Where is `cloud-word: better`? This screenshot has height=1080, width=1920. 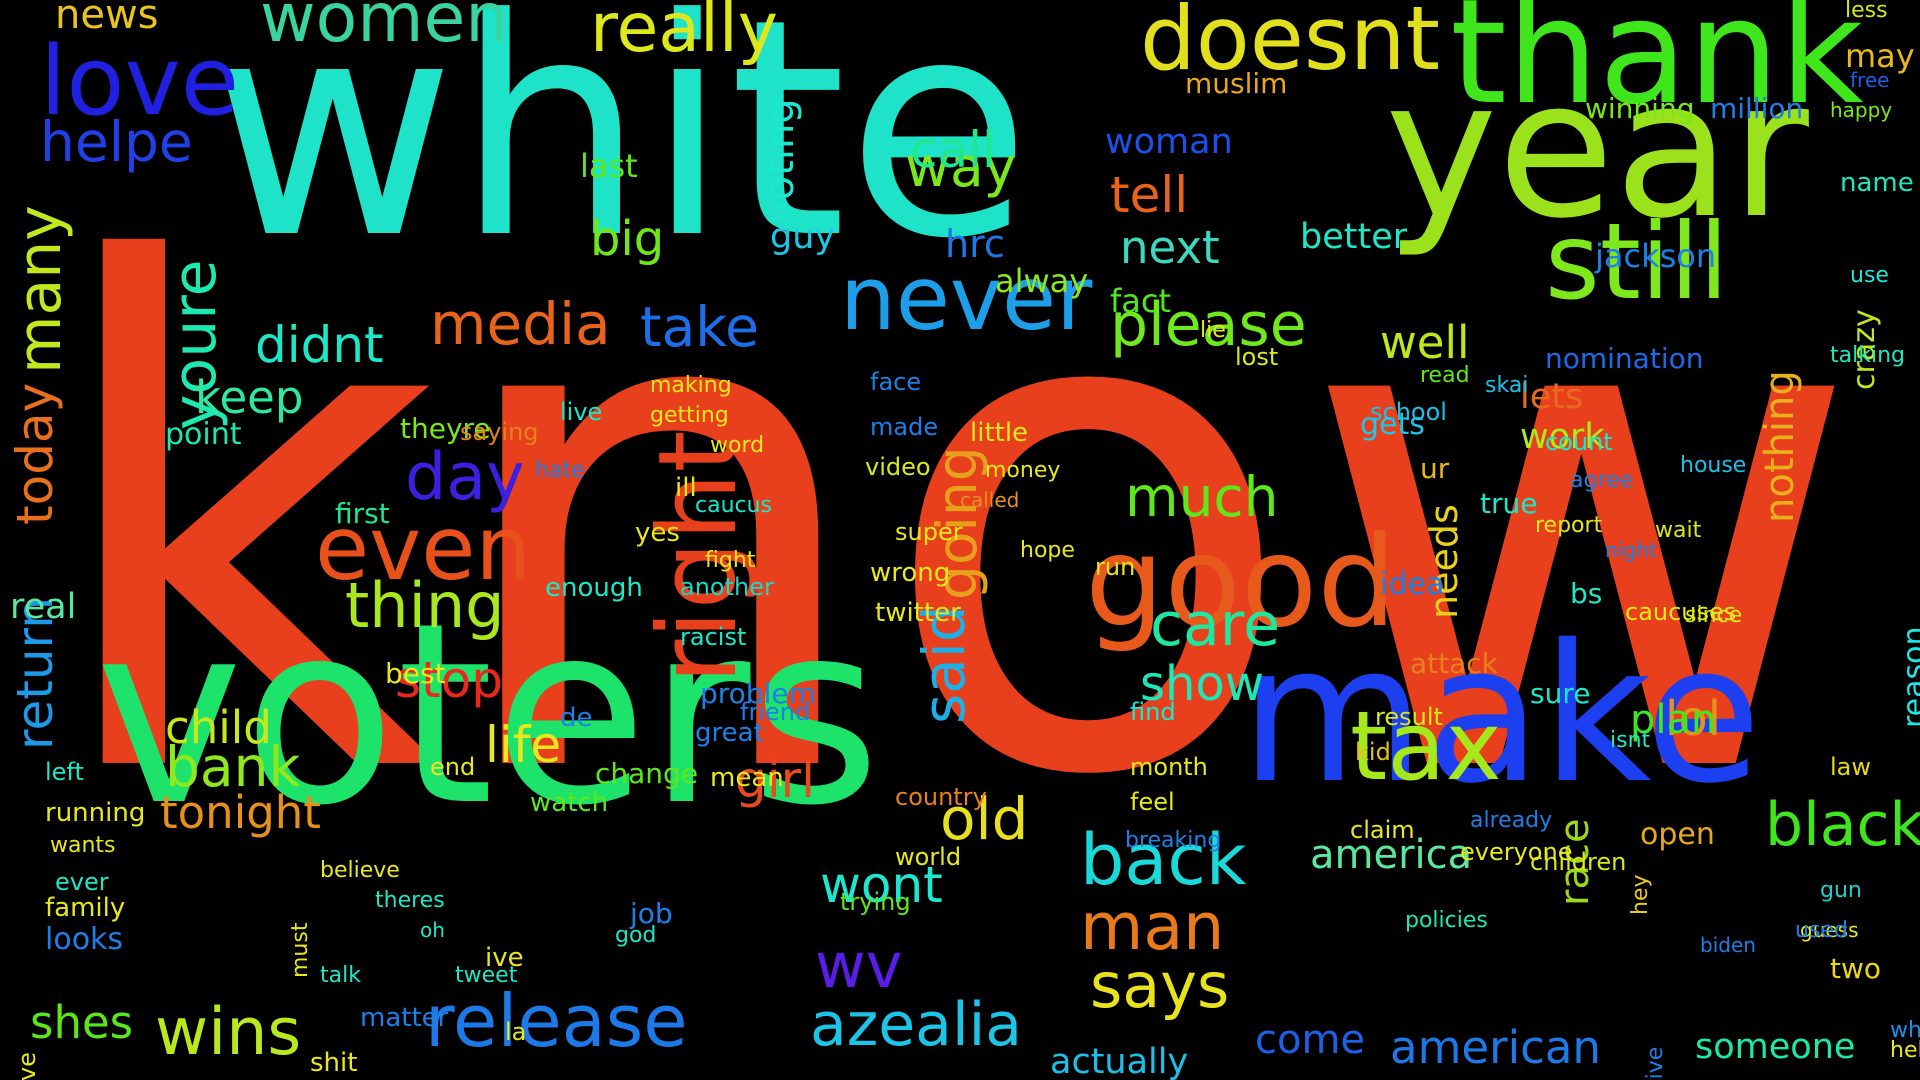 cloud-word: better is located at coordinates (1354, 237).